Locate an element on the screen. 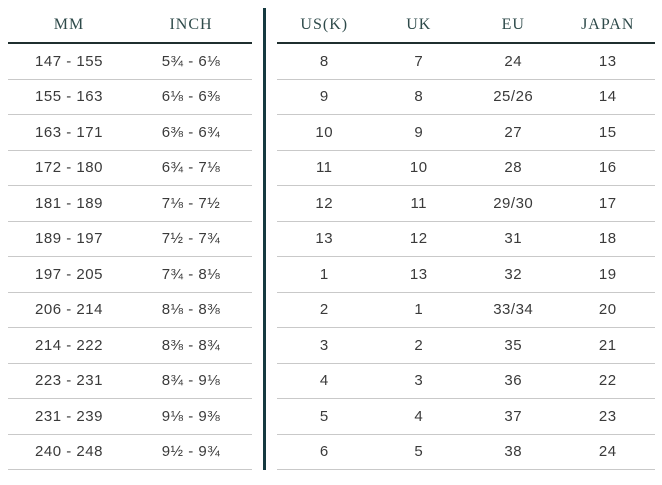 The image size is (662, 485). table-row: 13 12 31 18 is located at coordinates (466, 239).